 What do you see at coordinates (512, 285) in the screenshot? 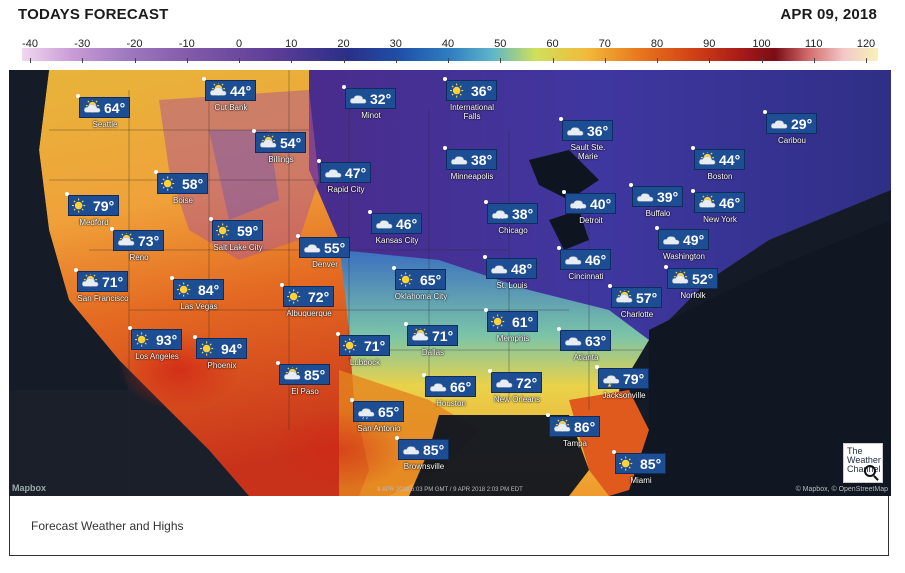
I see `city-name-label: St. Louis` at bounding box center [512, 285].